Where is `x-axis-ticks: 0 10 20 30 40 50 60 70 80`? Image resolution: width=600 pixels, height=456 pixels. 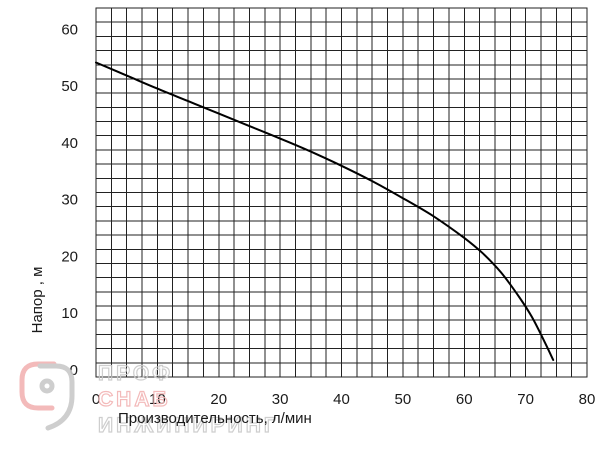 x-axis-ticks: 0 10 20 30 40 50 60 70 80 is located at coordinates (344, 399).